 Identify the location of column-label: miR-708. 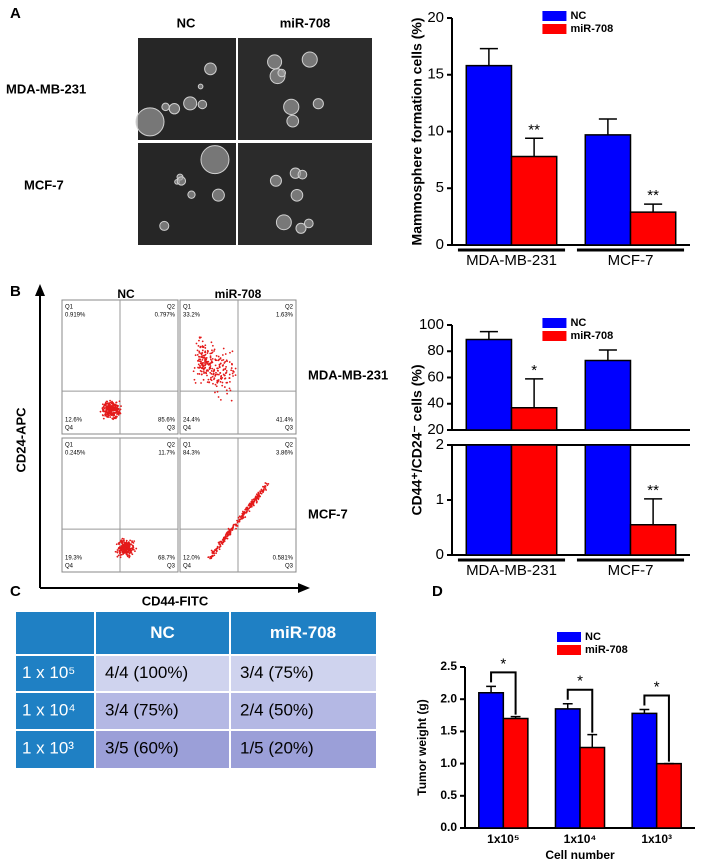
(305, 22).